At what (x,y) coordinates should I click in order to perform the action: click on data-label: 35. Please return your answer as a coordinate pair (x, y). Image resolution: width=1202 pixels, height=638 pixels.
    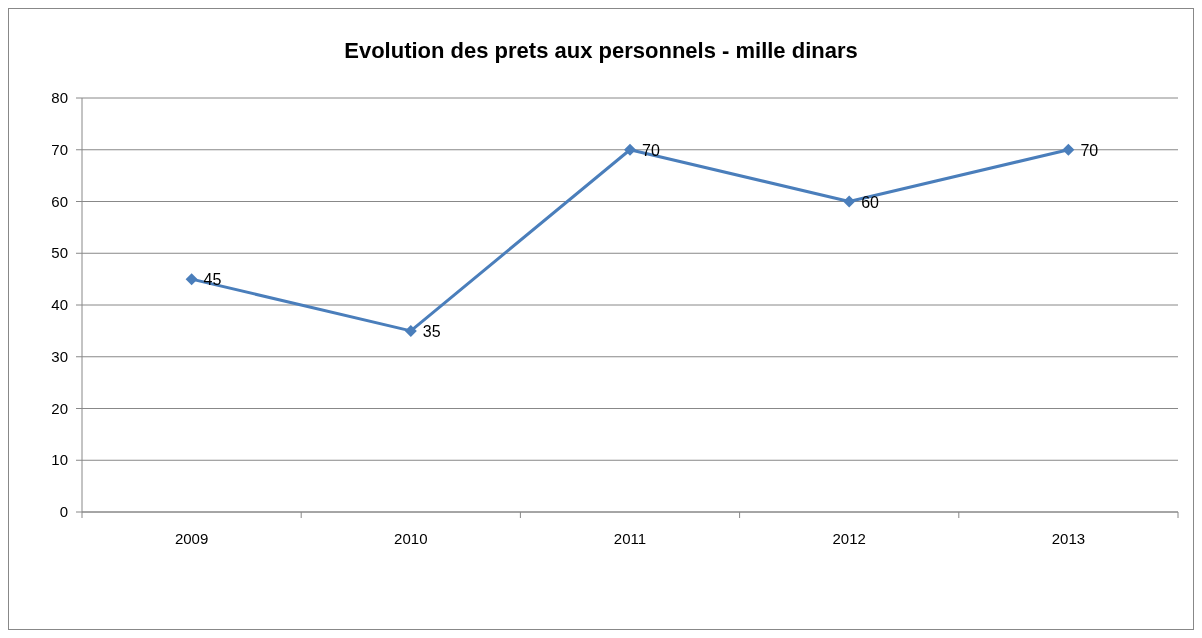
    Looking at the image, I should click on (431, 331).